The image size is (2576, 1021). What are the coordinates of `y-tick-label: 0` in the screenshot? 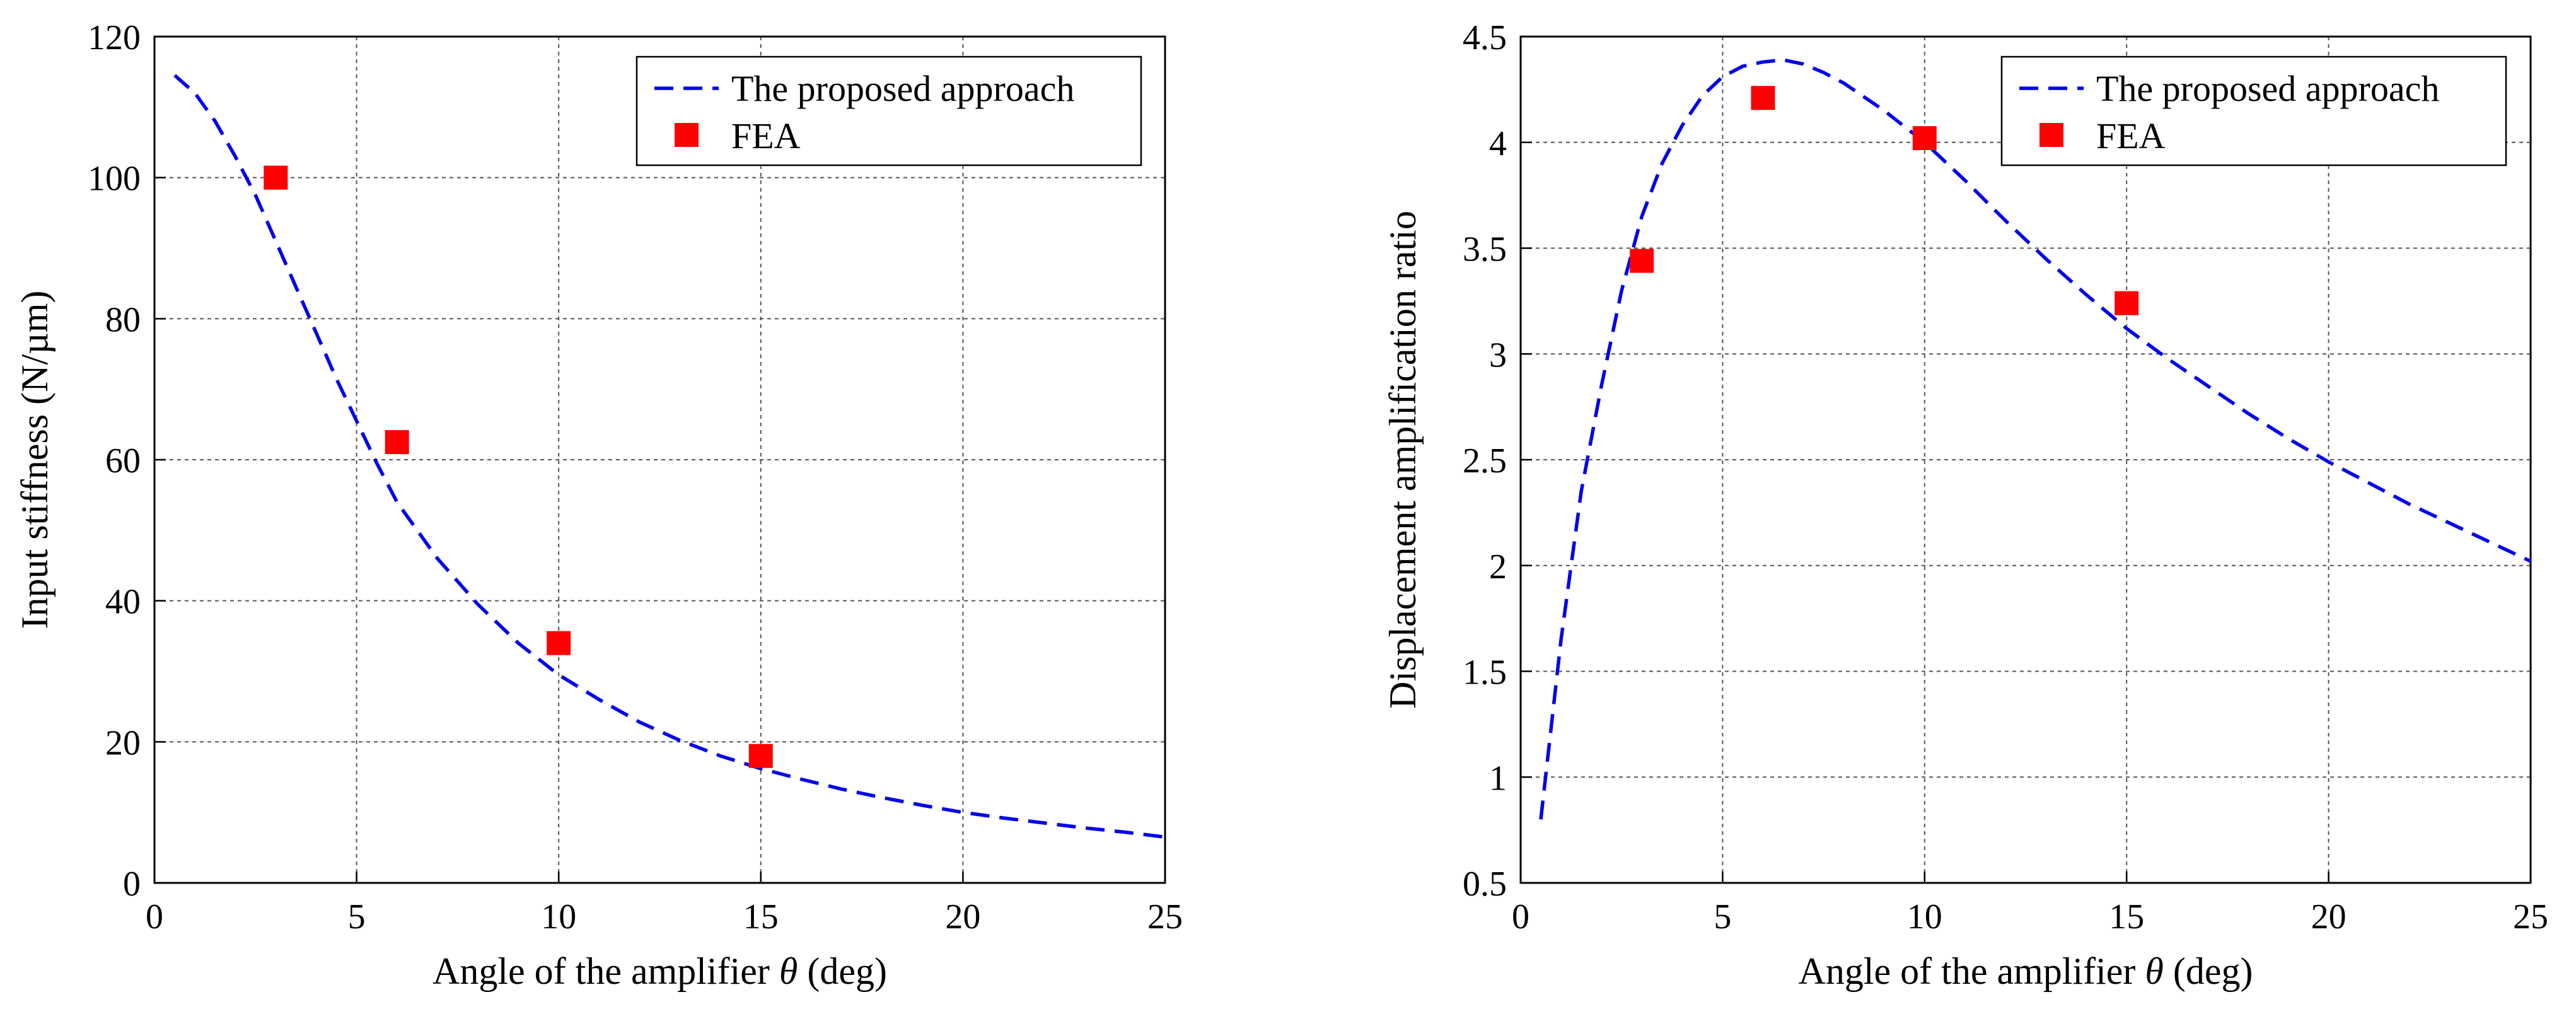 It's located at (132, 884).